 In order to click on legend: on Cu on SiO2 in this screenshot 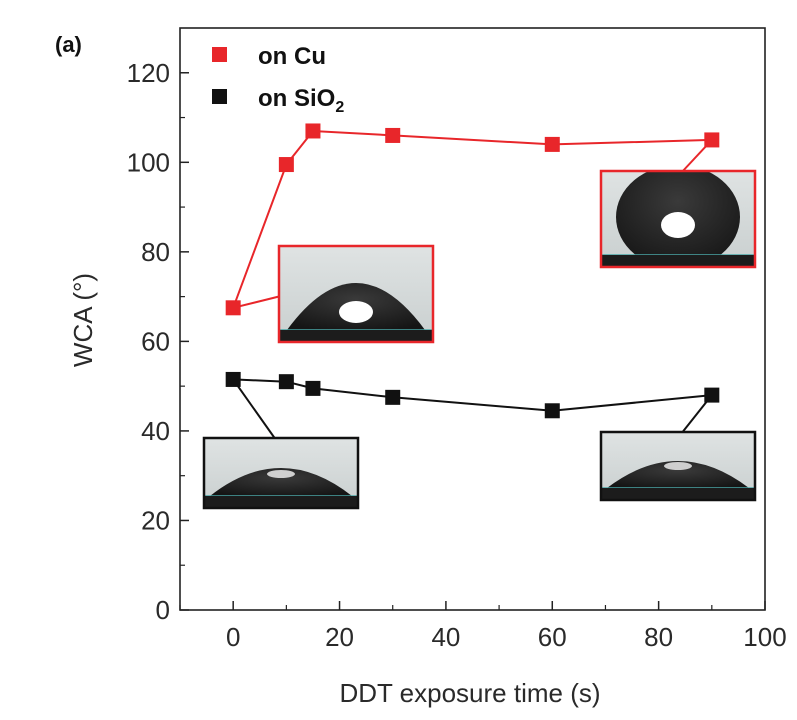, I will do `click(278, 79)`.